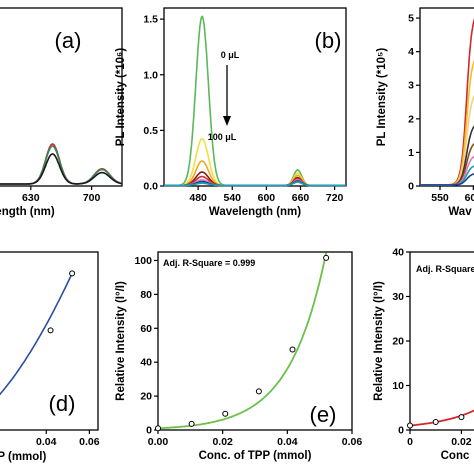 This screenshot has width=474, height=474. I want to click on panel-f-x-axis-label: Conc, so click(455, 456).